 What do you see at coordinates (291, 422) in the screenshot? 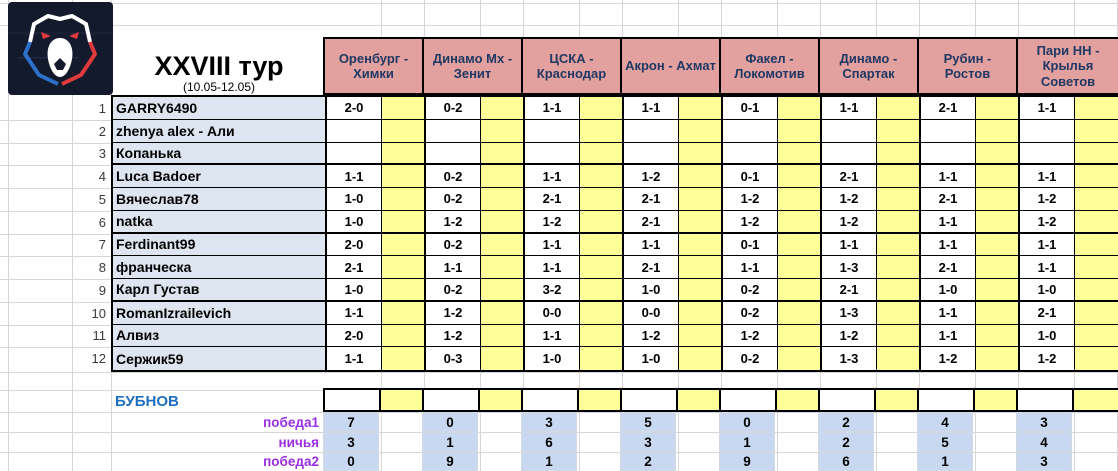
I see `stat-label: победа1` at bounding box center [291, 422].